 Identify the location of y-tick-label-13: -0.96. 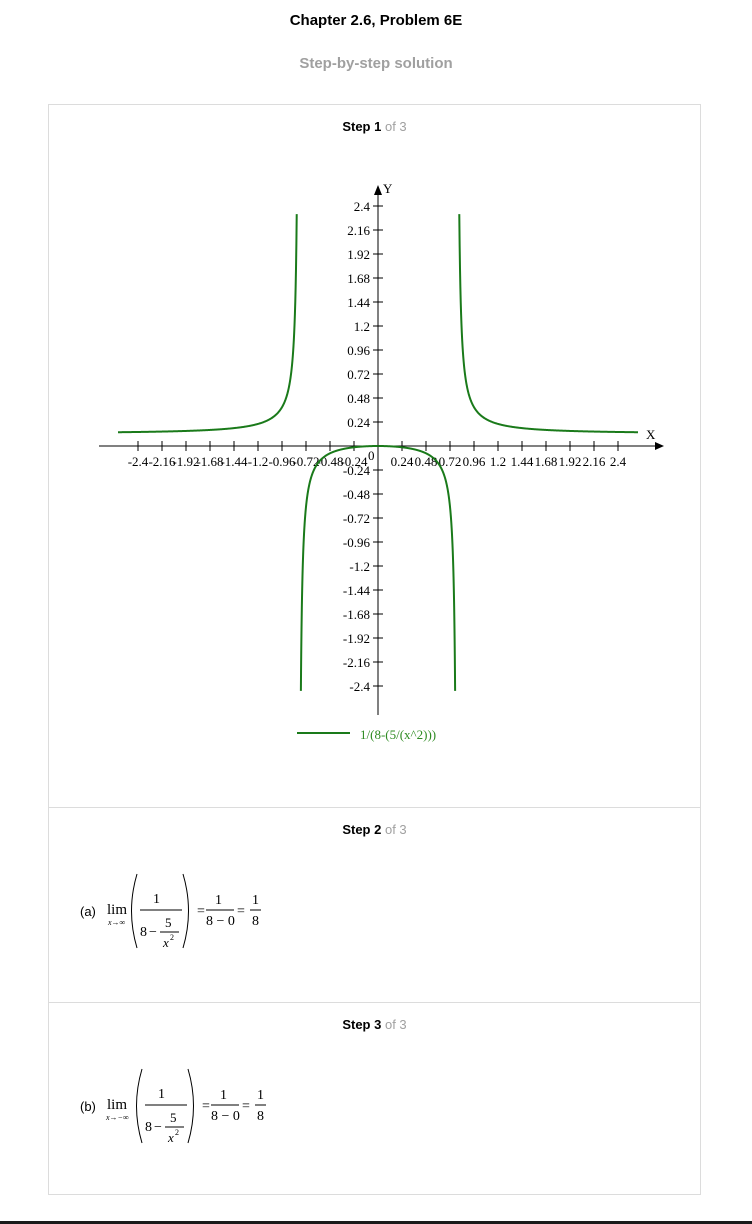
(357, 542).